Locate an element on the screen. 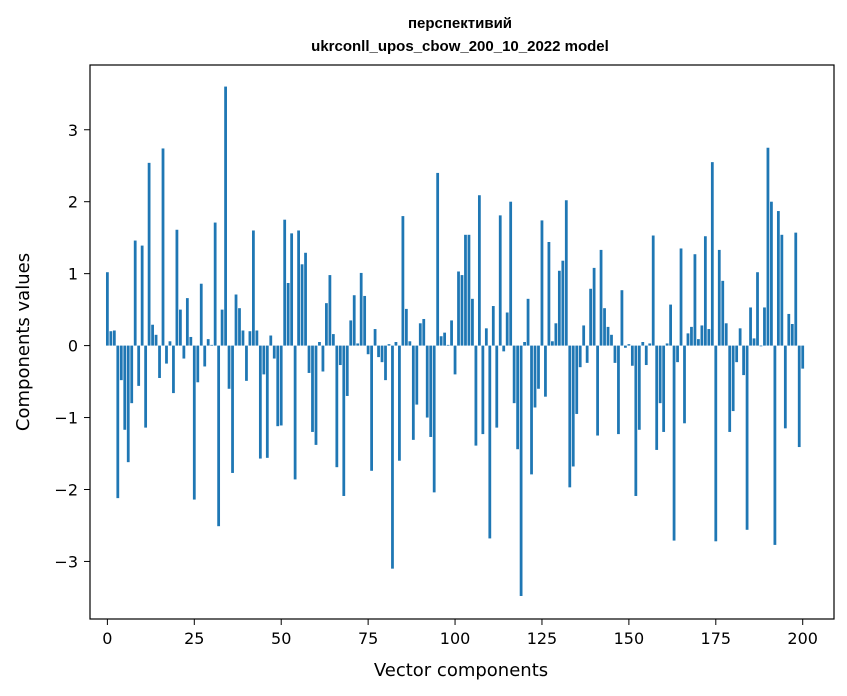 This screenshot has height=696, width=847. x-tick-label: 175 is located at coordinates (716, 638).